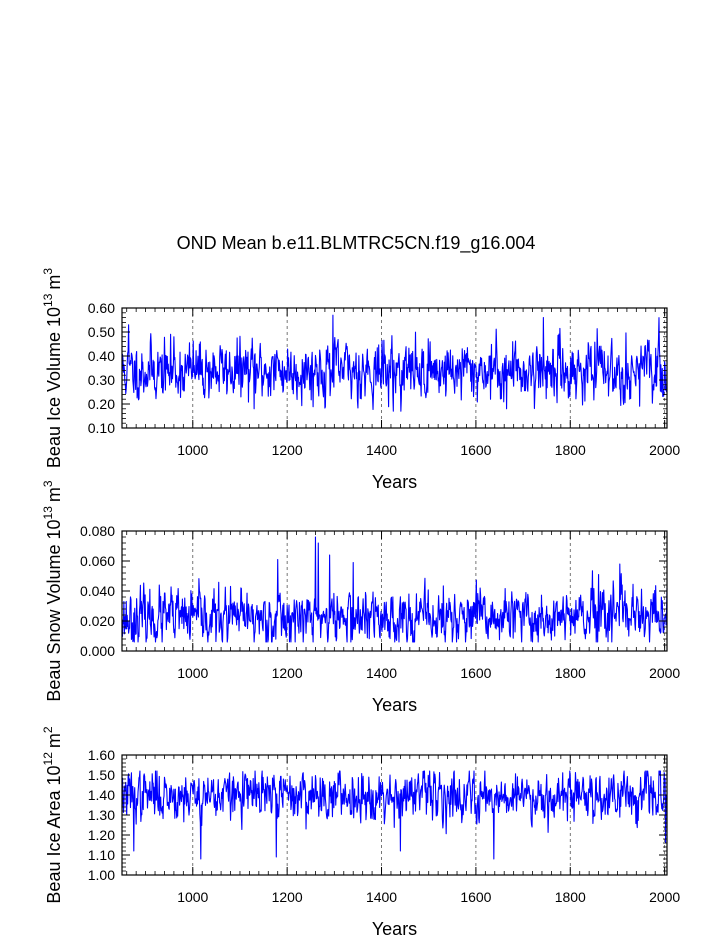  I want to click on plot-frame, so click(394, 368).